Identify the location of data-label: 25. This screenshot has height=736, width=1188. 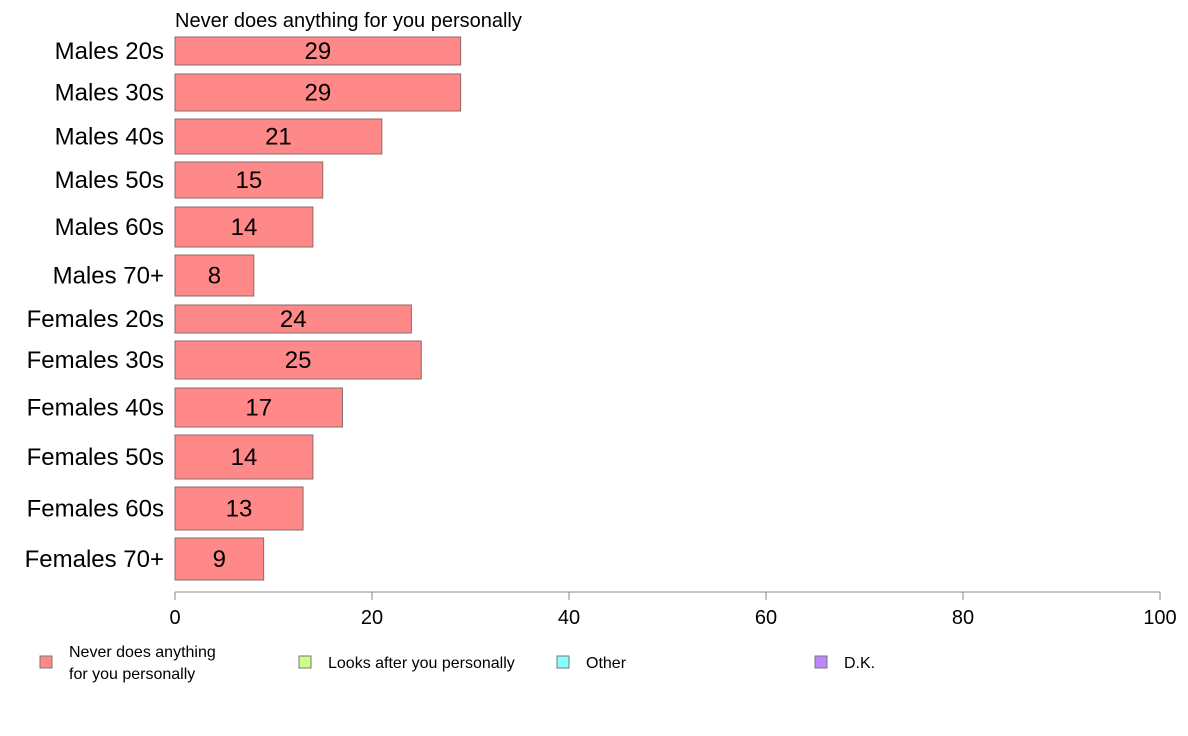
(298, 360).